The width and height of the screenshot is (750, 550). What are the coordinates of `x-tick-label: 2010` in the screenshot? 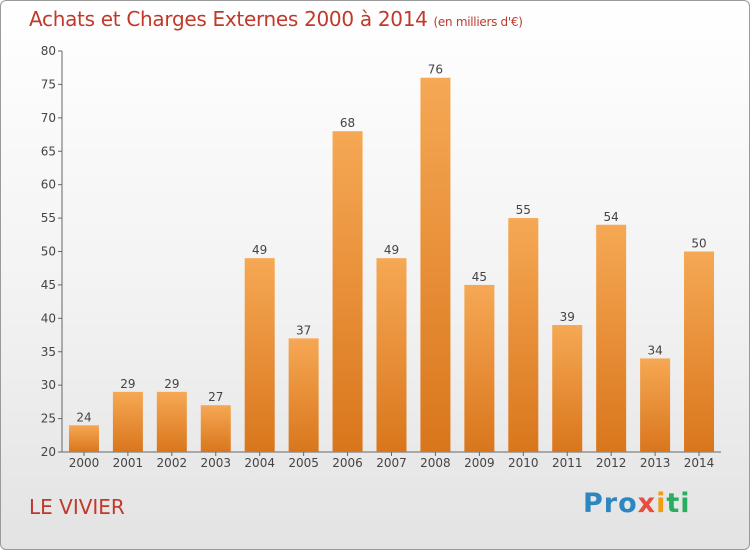 It's located at (523, 463).